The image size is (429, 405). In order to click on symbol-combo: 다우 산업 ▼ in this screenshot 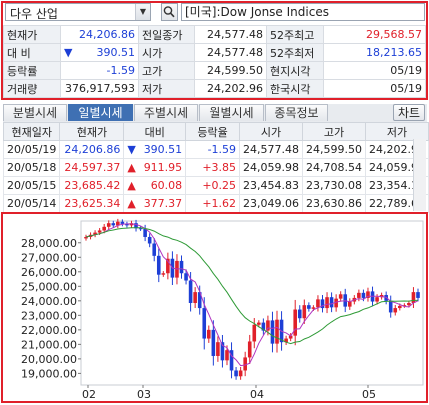, I will do `click(78, 12)`.